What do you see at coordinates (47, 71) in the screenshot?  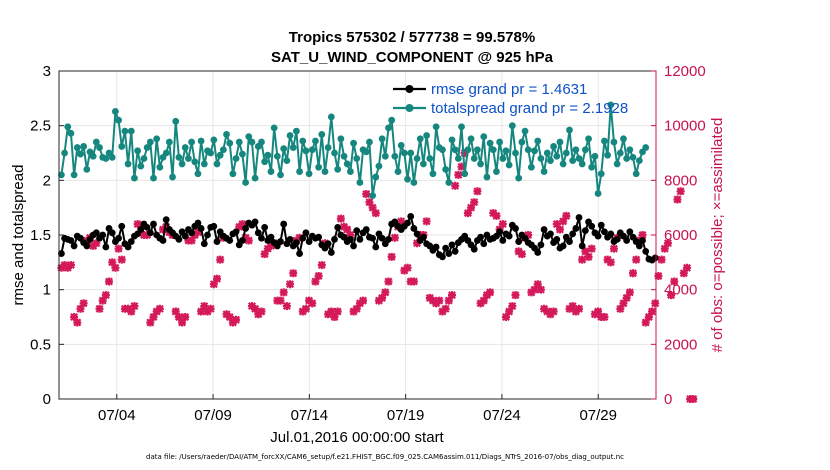 I see `left-y-tick-label: 3` at bounding box center [47, 71].